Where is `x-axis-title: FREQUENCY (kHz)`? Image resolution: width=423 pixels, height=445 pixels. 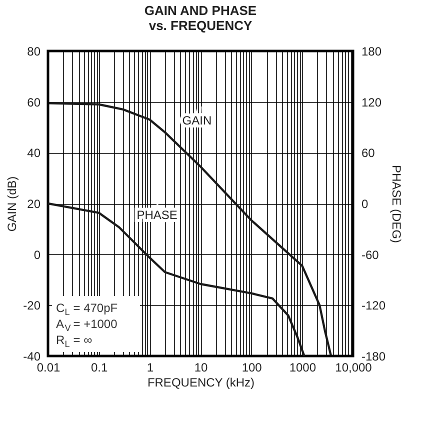 x-axis-title: FREQUENCY (kHz) is located at coordinates (201, 383).